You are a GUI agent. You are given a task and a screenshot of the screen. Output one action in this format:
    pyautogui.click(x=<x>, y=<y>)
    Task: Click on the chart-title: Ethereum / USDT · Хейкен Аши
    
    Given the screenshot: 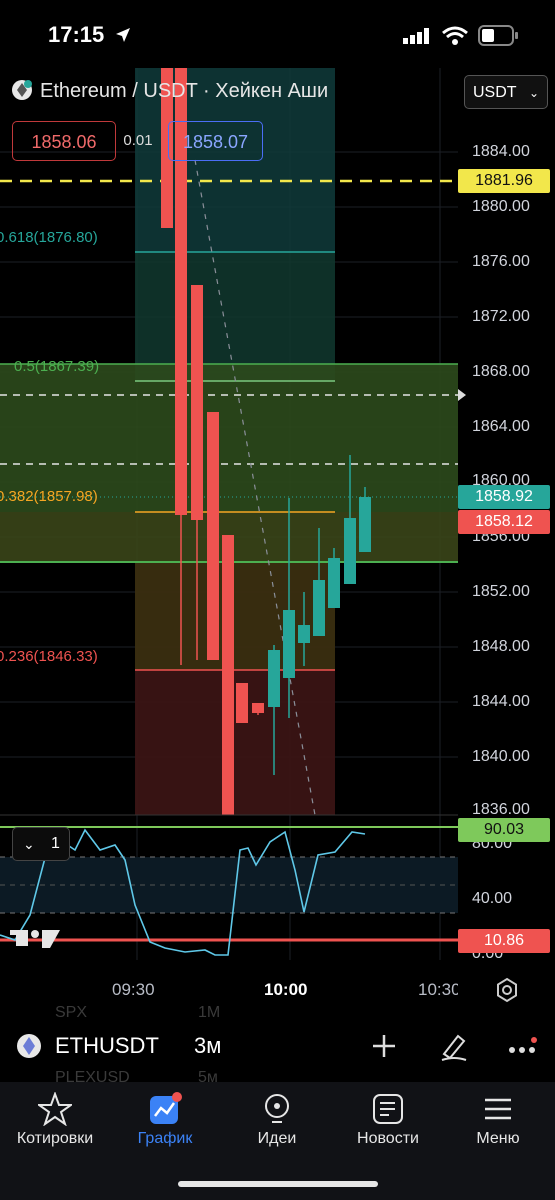 What is the action you would take?
    pyautogui.click(x=170, y=91)
    